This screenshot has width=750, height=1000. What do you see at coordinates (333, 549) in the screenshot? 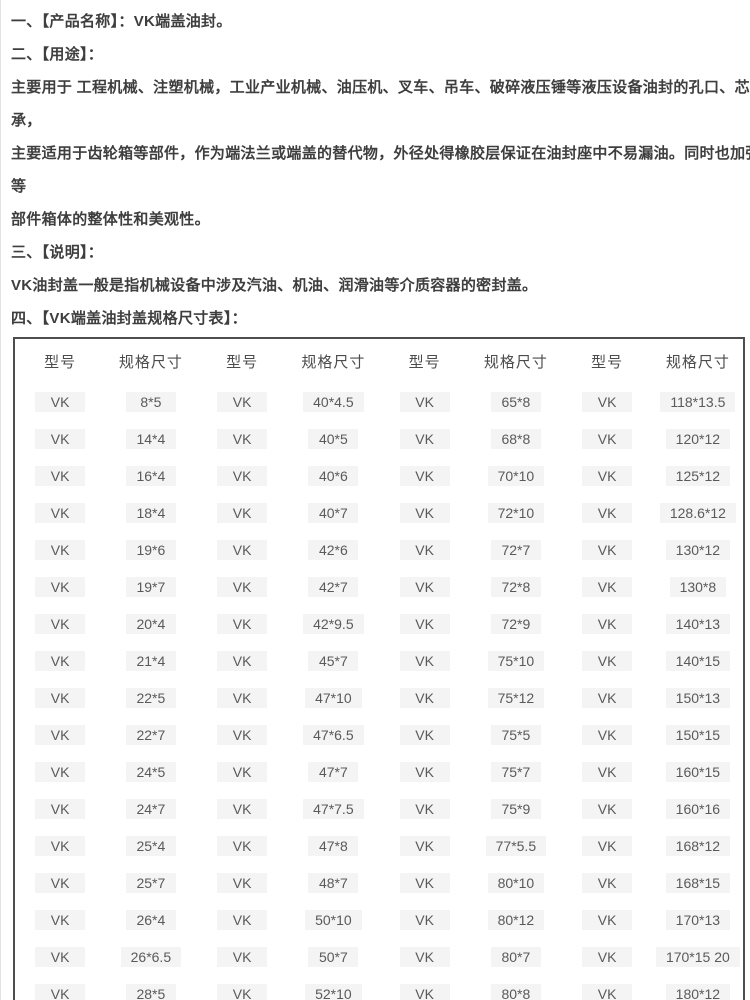
I see `cell-value: 42*6` at bounding box center [333, 549].